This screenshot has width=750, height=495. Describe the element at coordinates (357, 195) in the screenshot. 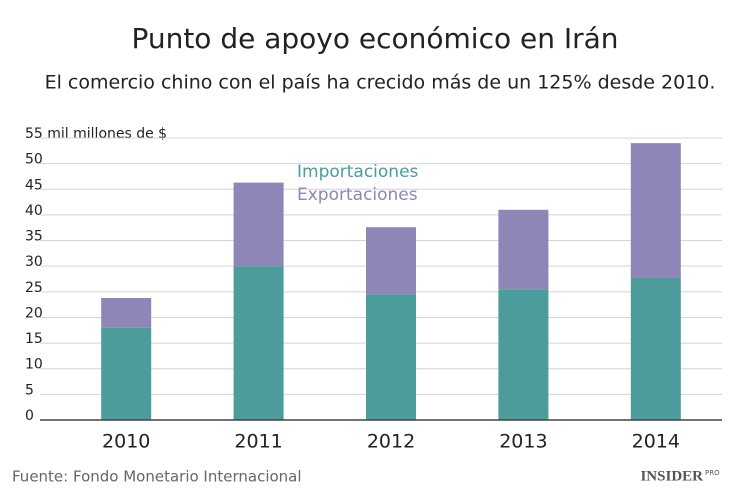

I see `legend-label: Exportaciones` at that location.